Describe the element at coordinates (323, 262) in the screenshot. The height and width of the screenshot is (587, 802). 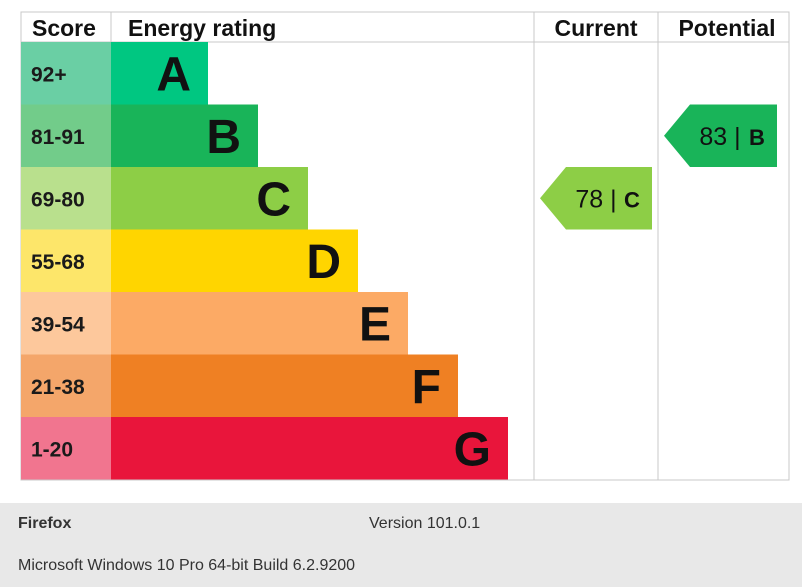
I see `rating-letter-d: D` at that location.